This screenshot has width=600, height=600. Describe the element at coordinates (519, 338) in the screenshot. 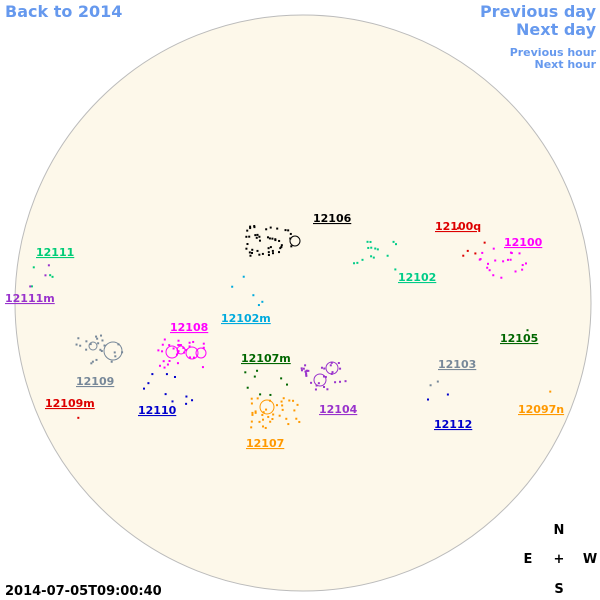

I see `region-label: 12105` at that location.